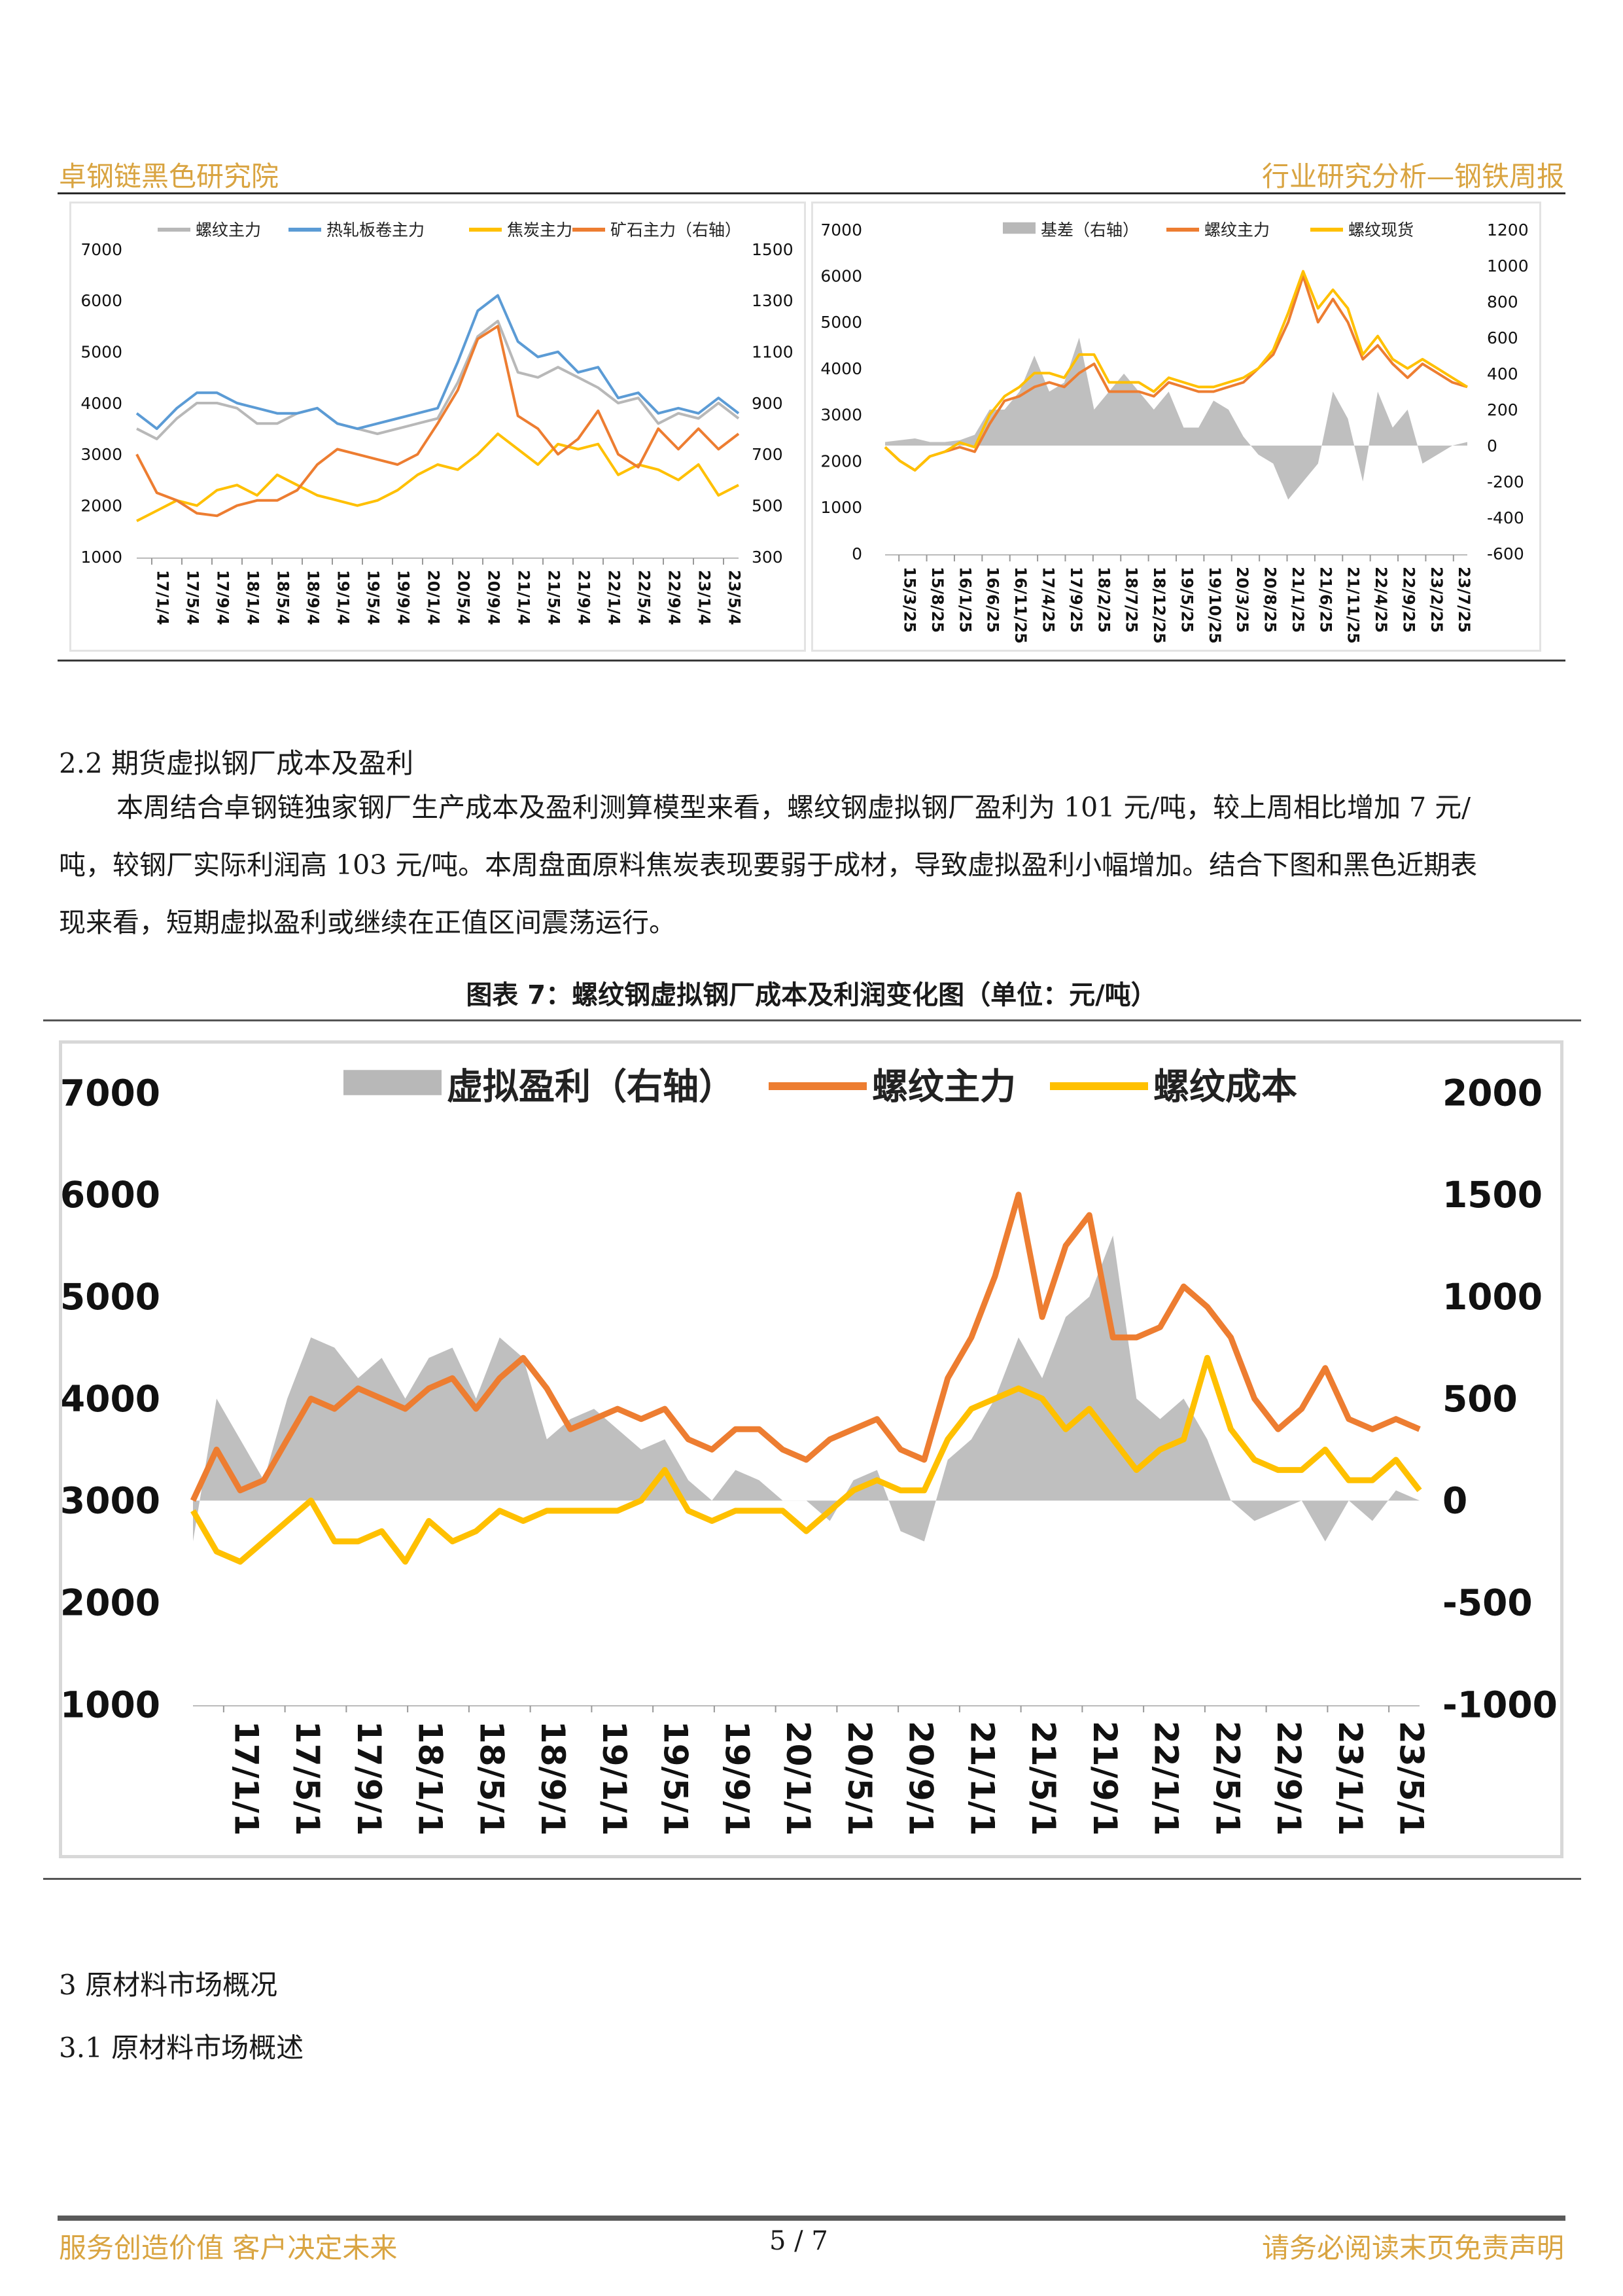 Image resolution: width=1623 pixels, height=2296 pixels. What do you see at coordinates (438, 379) in the screenshot?
I see `series-line-gray` at bounding box center [438, 379].